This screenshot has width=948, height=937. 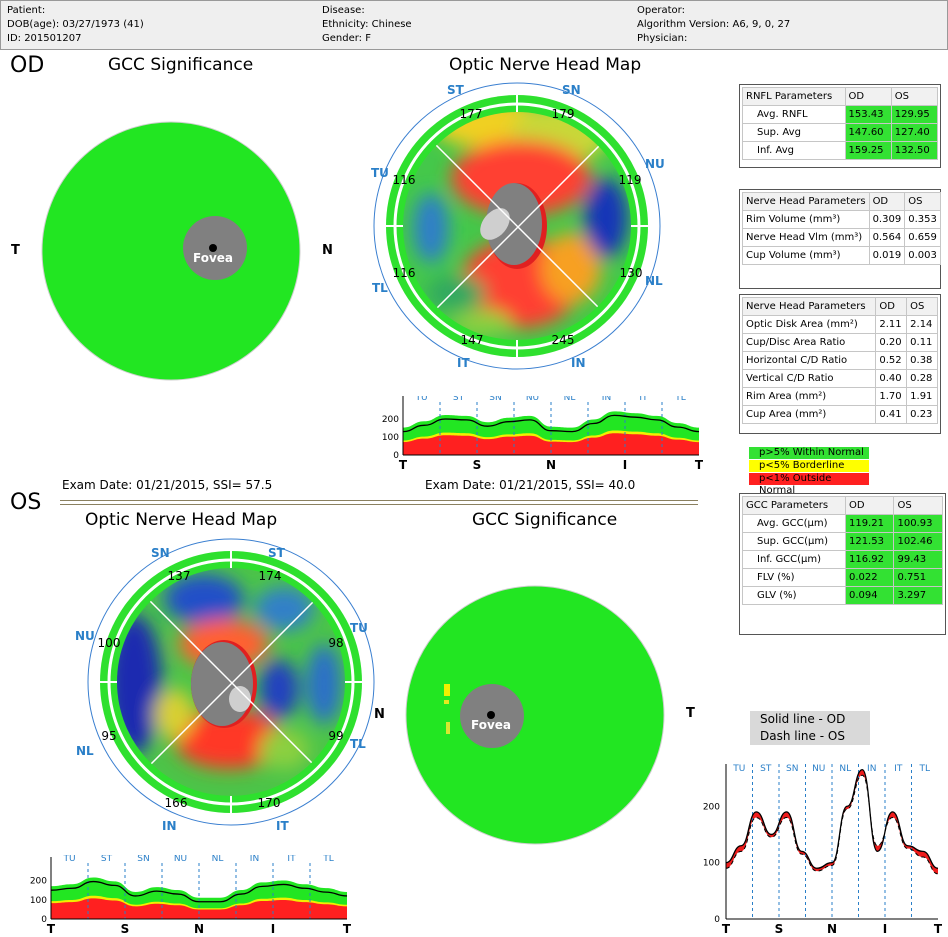 I want to click on chart-od-x-tick: N, so click(x=551, y=465).